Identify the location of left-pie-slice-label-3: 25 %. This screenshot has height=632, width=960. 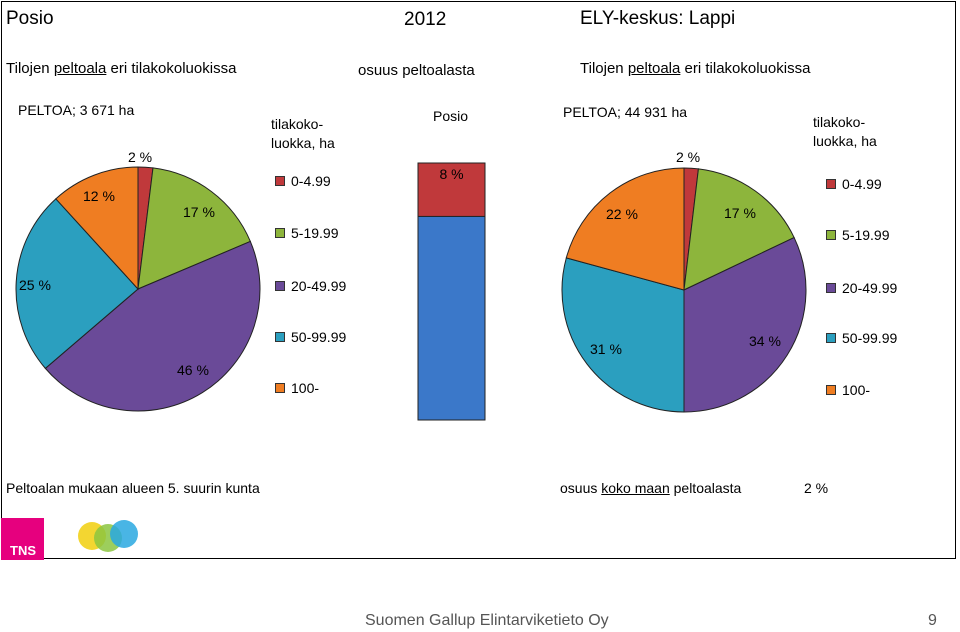
(35, 285).